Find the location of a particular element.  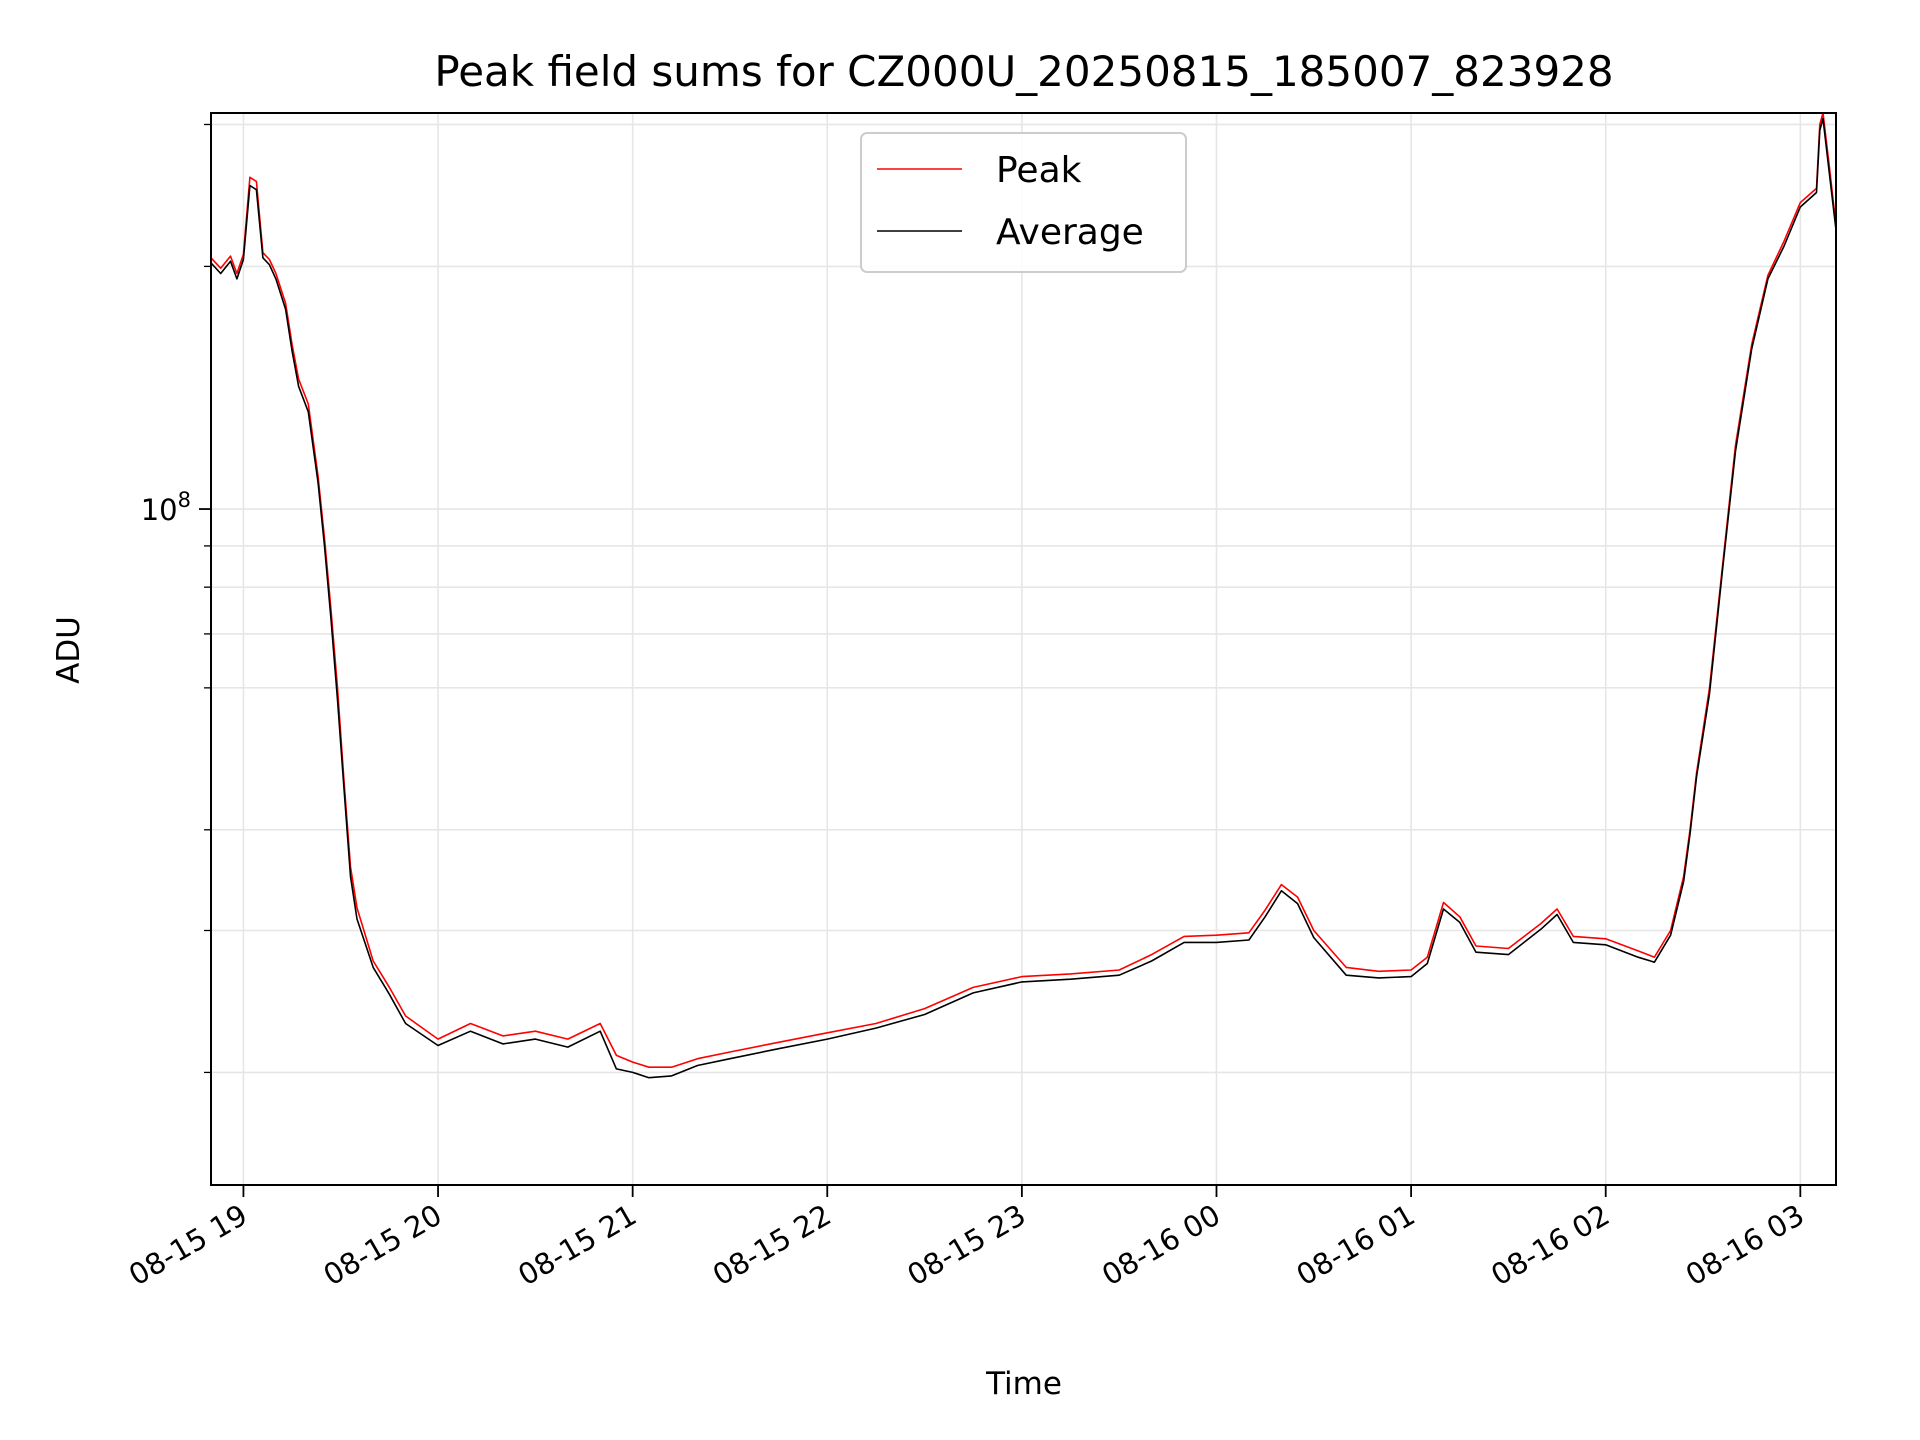

x-axis-label: Time is located at coordinates (1023, 1384).